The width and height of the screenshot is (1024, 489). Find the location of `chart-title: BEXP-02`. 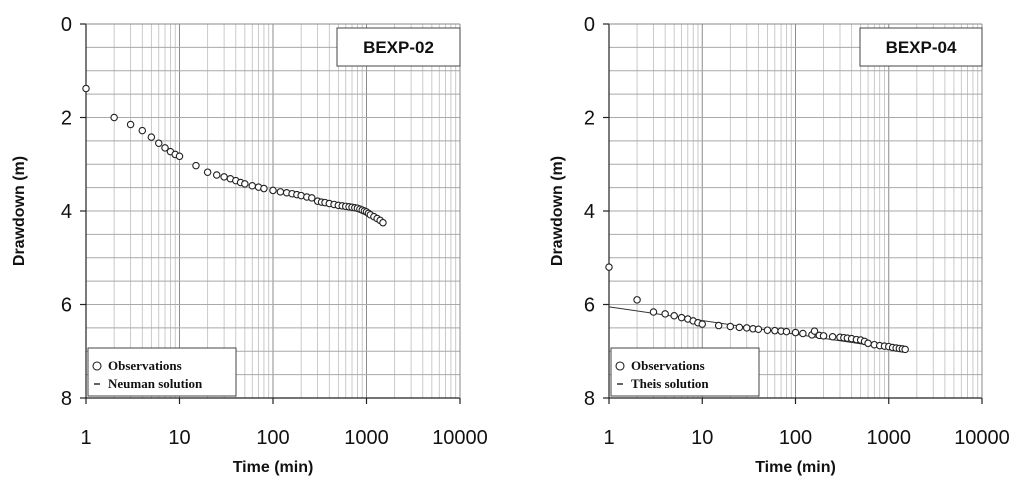

chart-title: BEXP-02 is located at coordinates (398, 47).